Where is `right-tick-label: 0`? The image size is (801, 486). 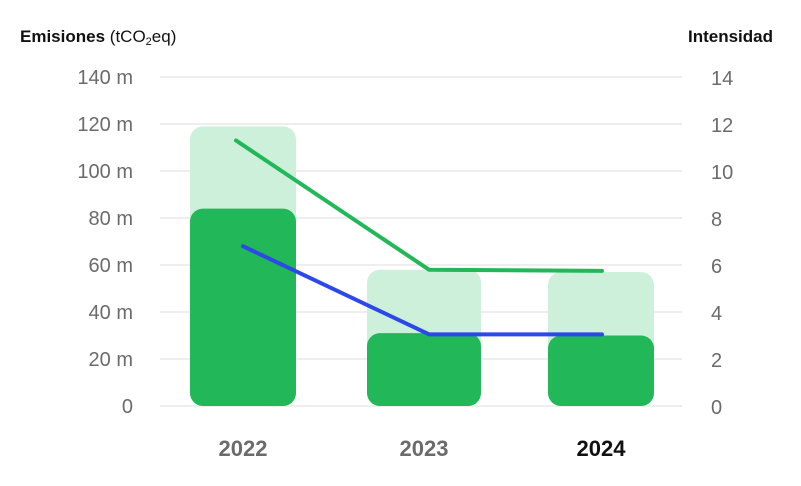 right-tick-label: 0 is located at coordinates (716, 408).